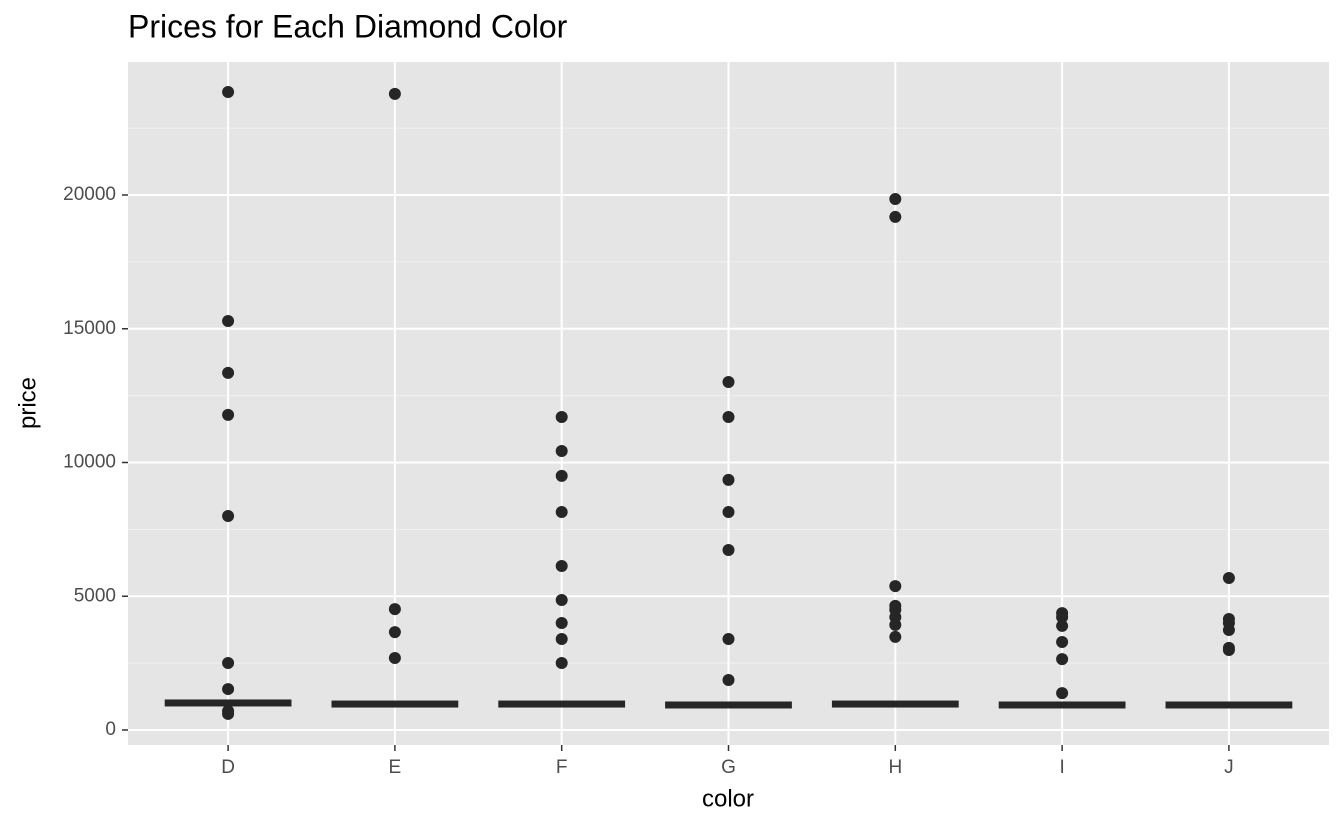 The width and height of the screenshot is (1344, 830). What do you see at coordinates (348, 26) in the screenshot?
I see `chart-title: Prices for Each Diamond Color` at bounding box center [348, 26].